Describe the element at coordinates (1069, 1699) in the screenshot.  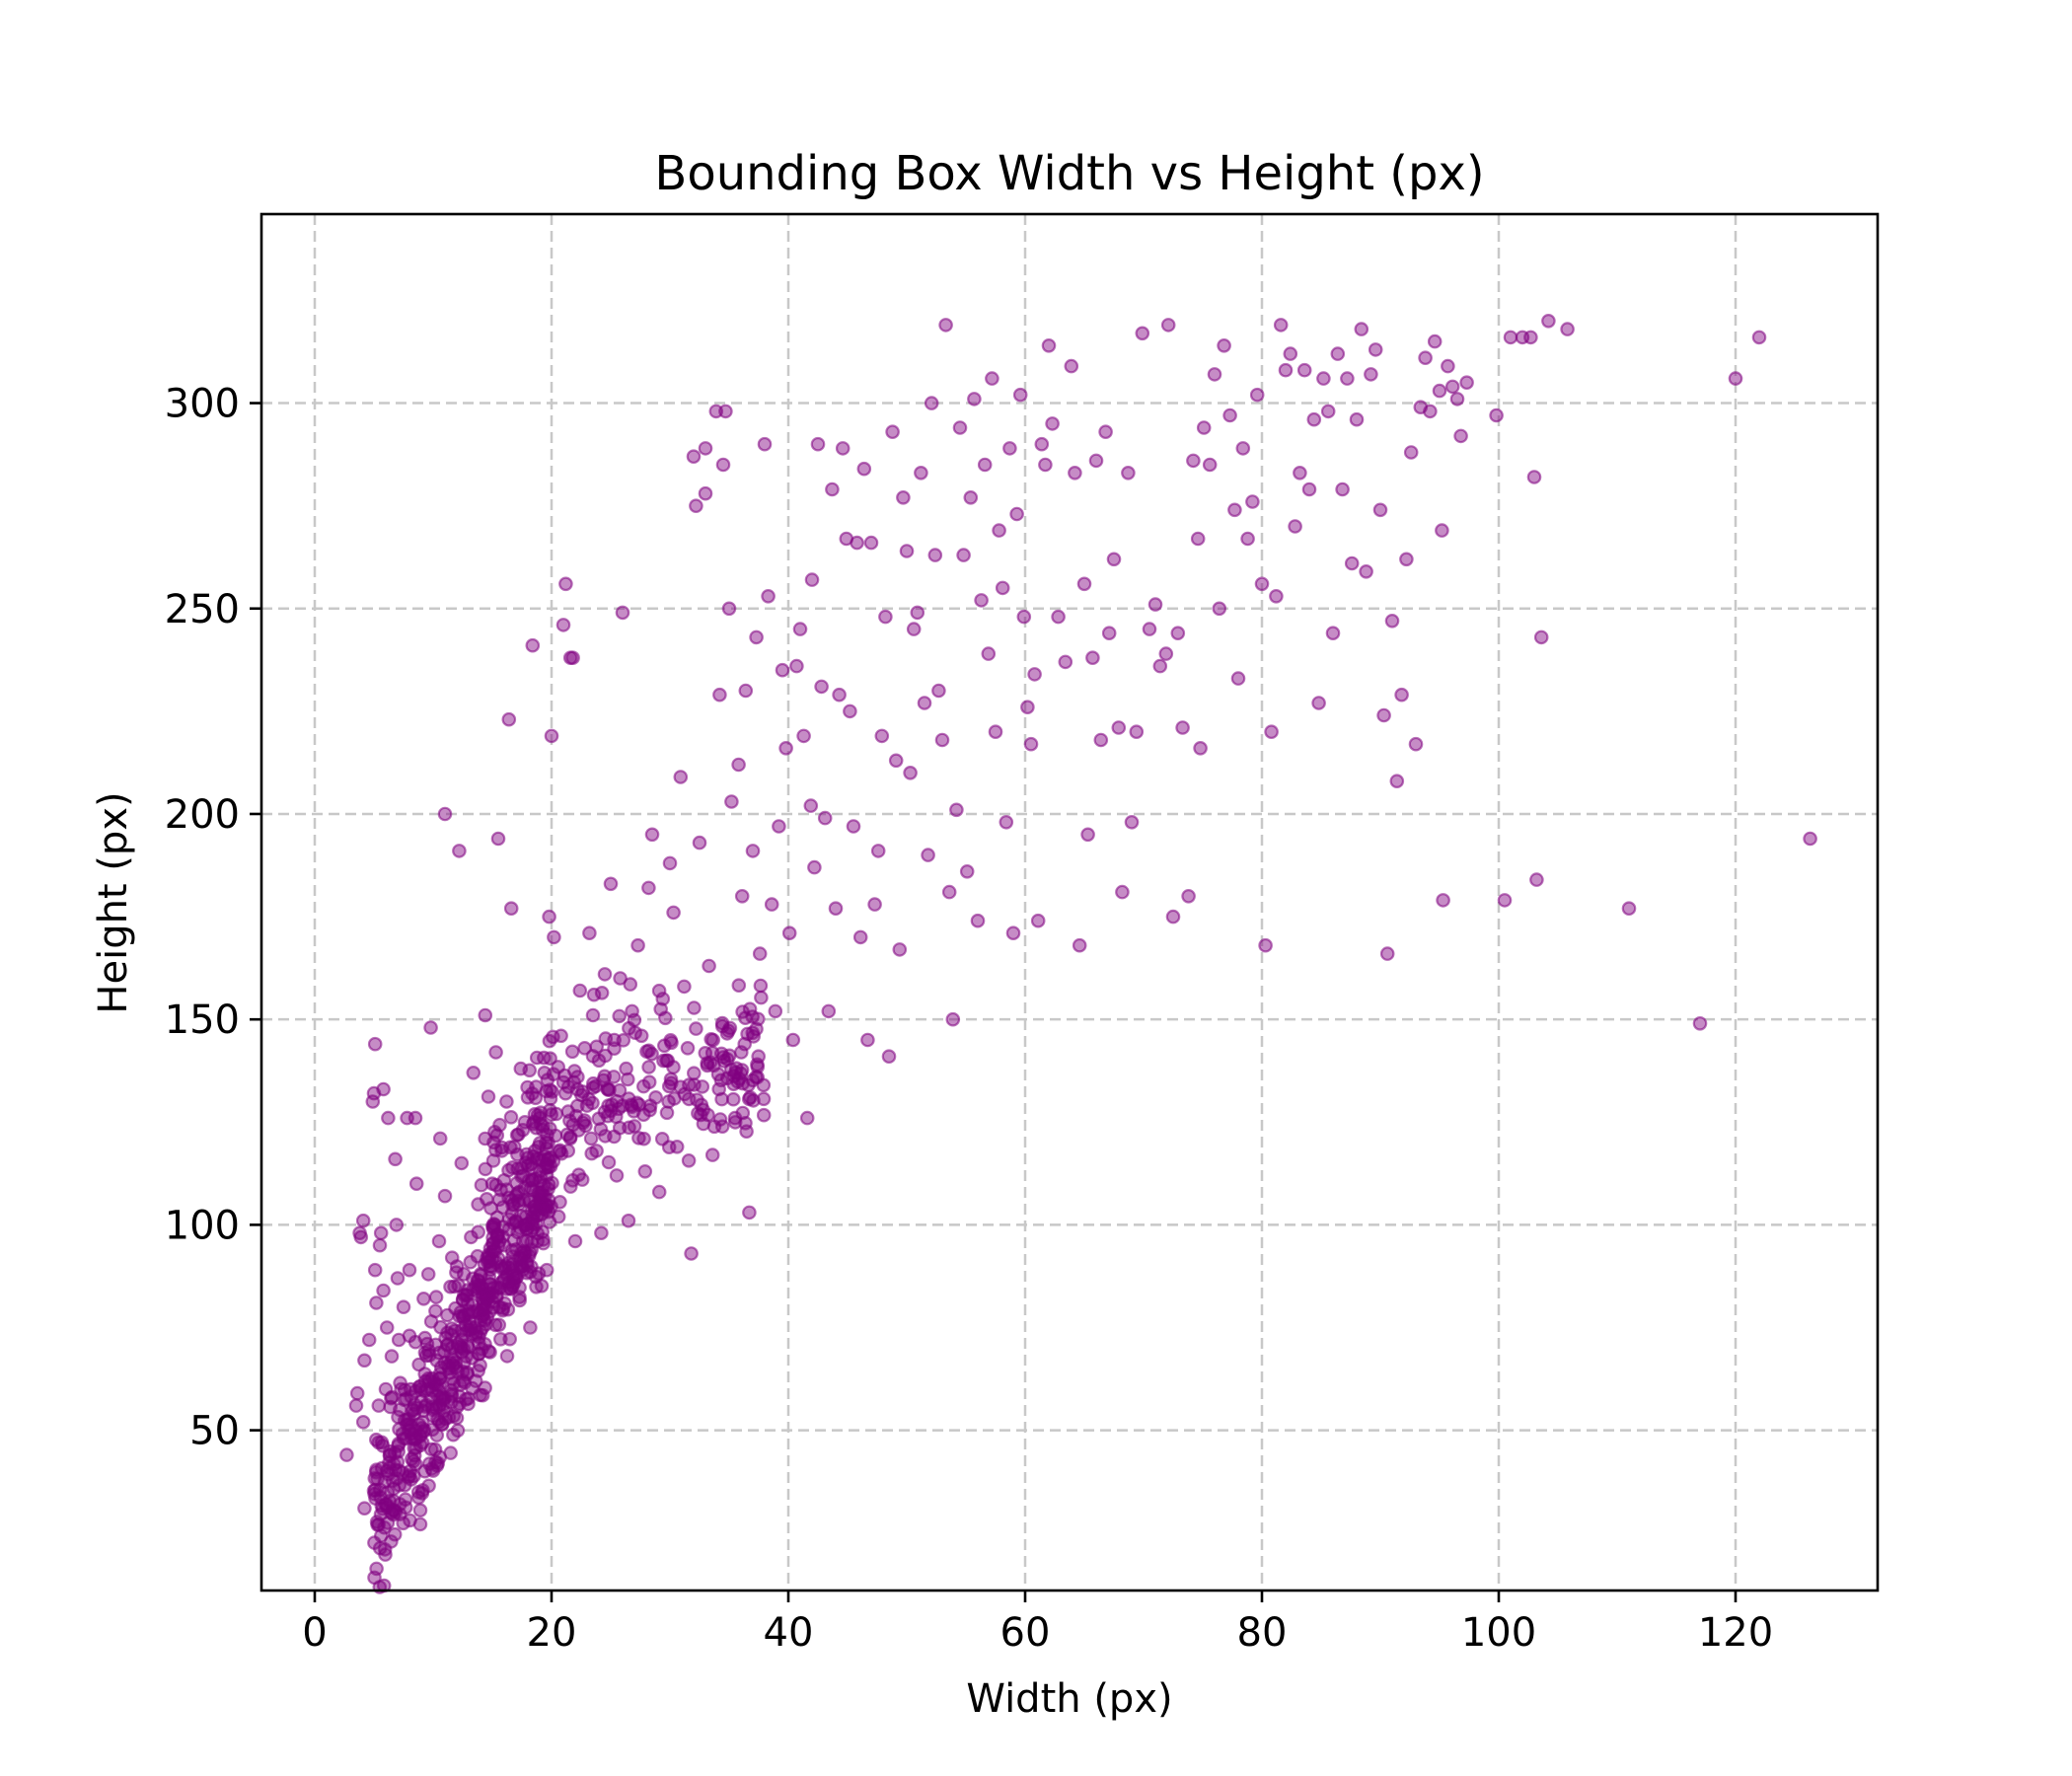
I see `x-axis-label: Width (px)` at that location.